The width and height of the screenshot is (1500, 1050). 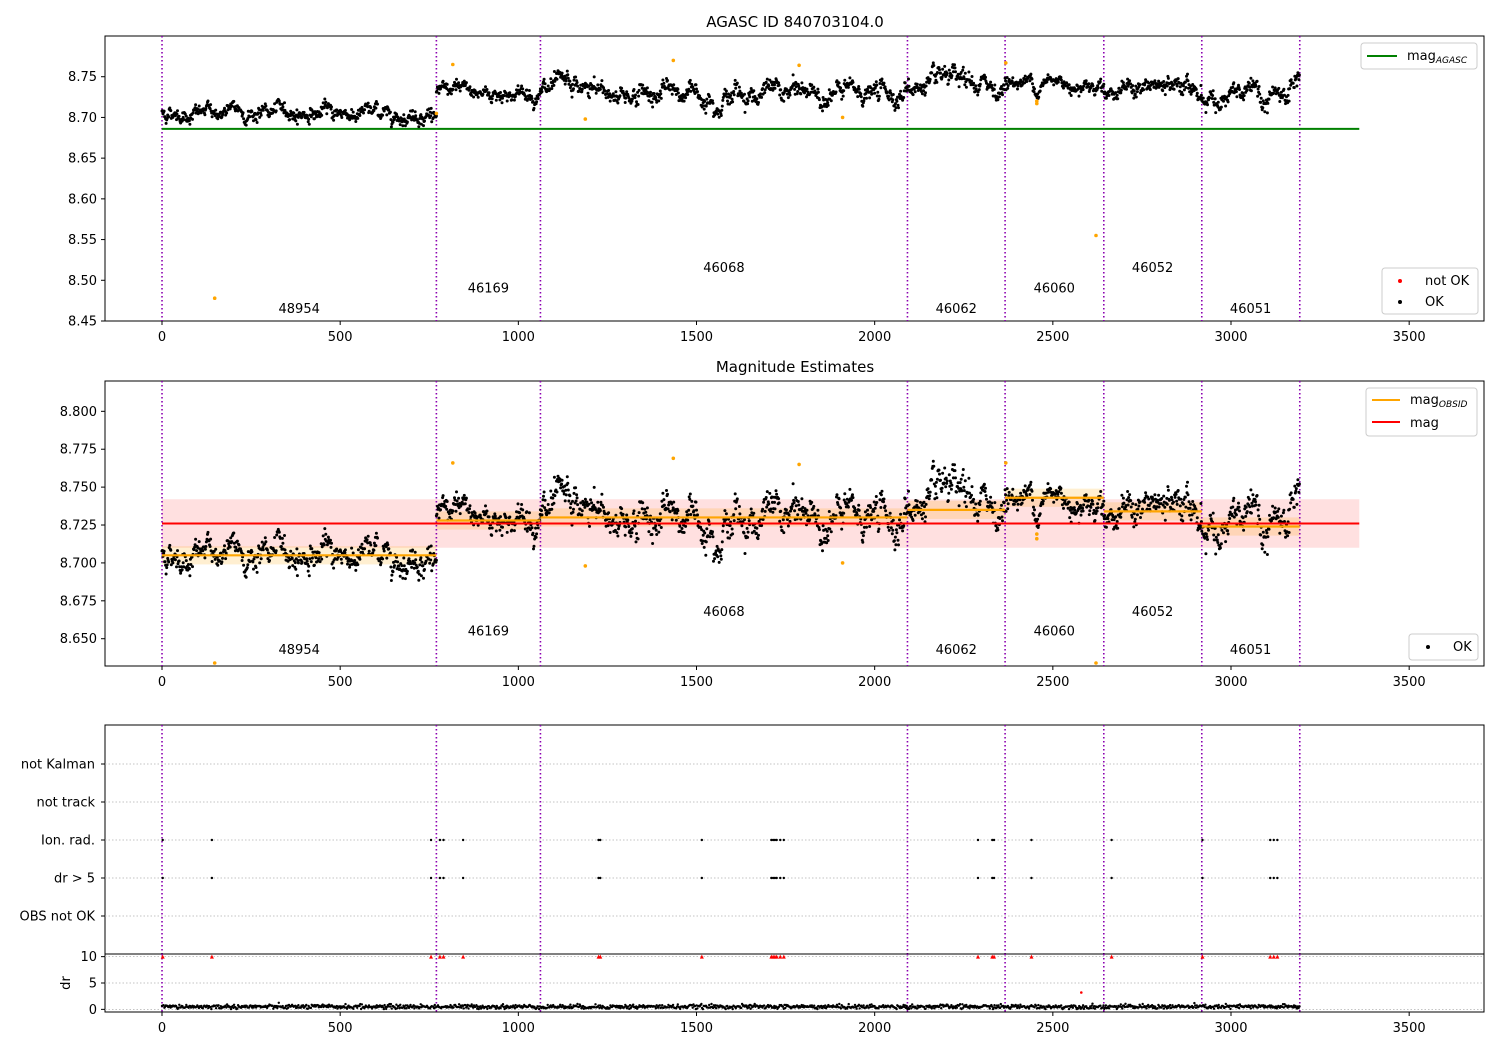 I want to click on legend-label-ok: OK, so click(x=1462, y=647).